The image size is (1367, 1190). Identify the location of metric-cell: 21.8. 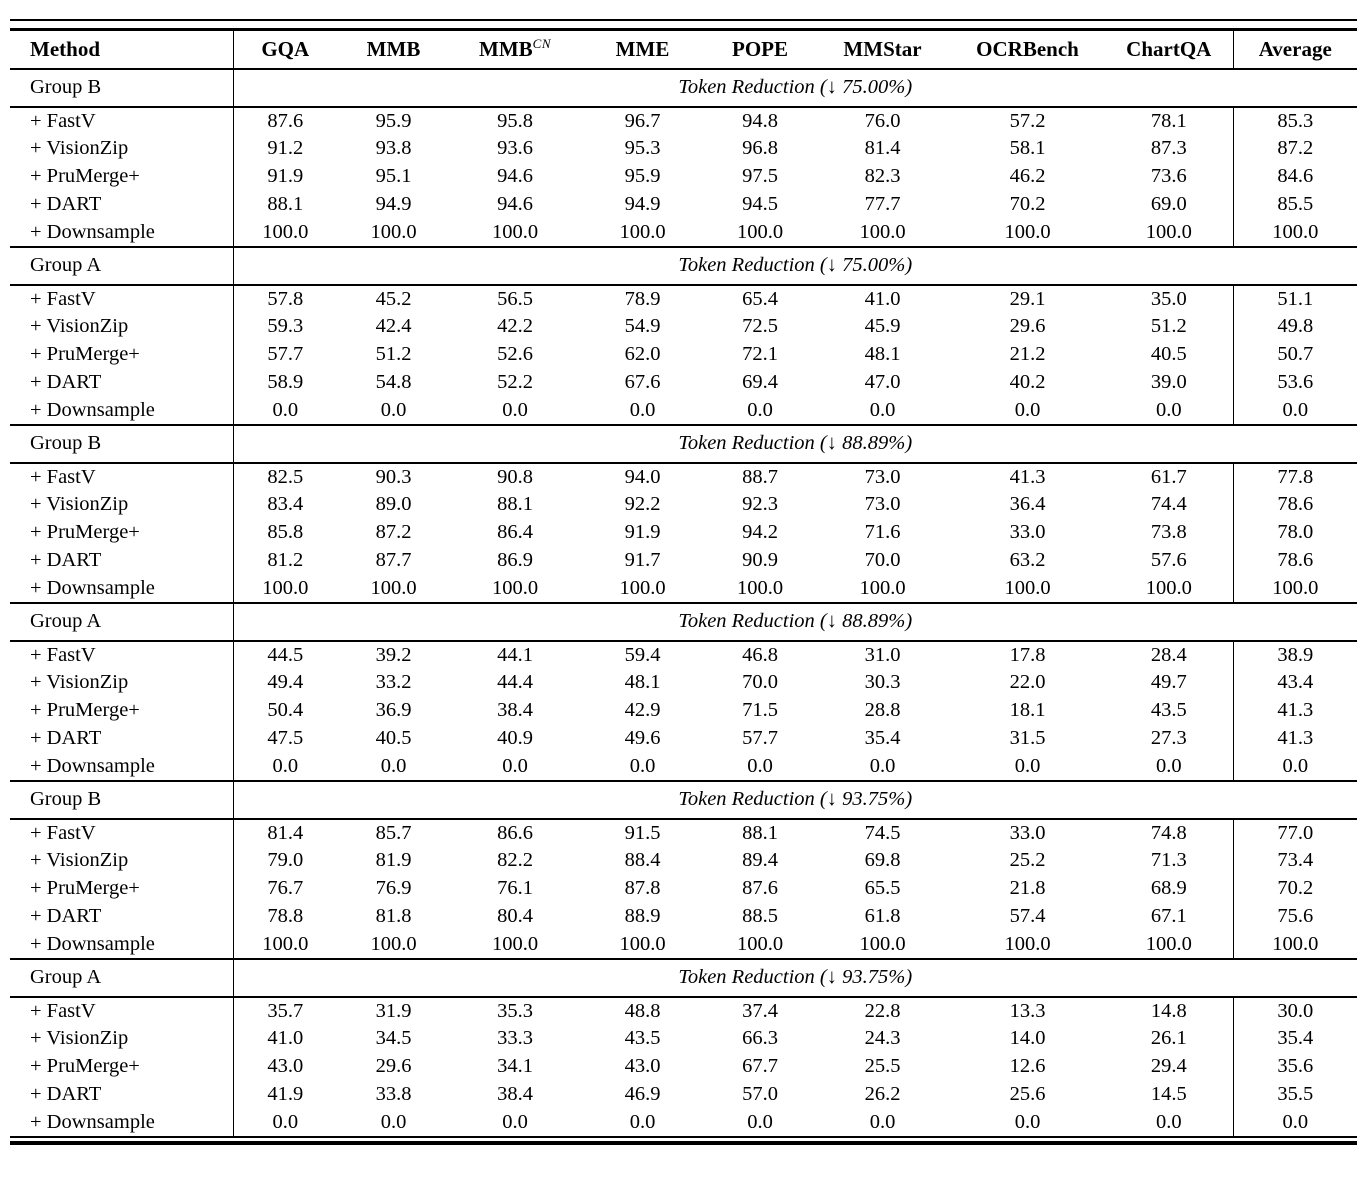
(1027, 888).